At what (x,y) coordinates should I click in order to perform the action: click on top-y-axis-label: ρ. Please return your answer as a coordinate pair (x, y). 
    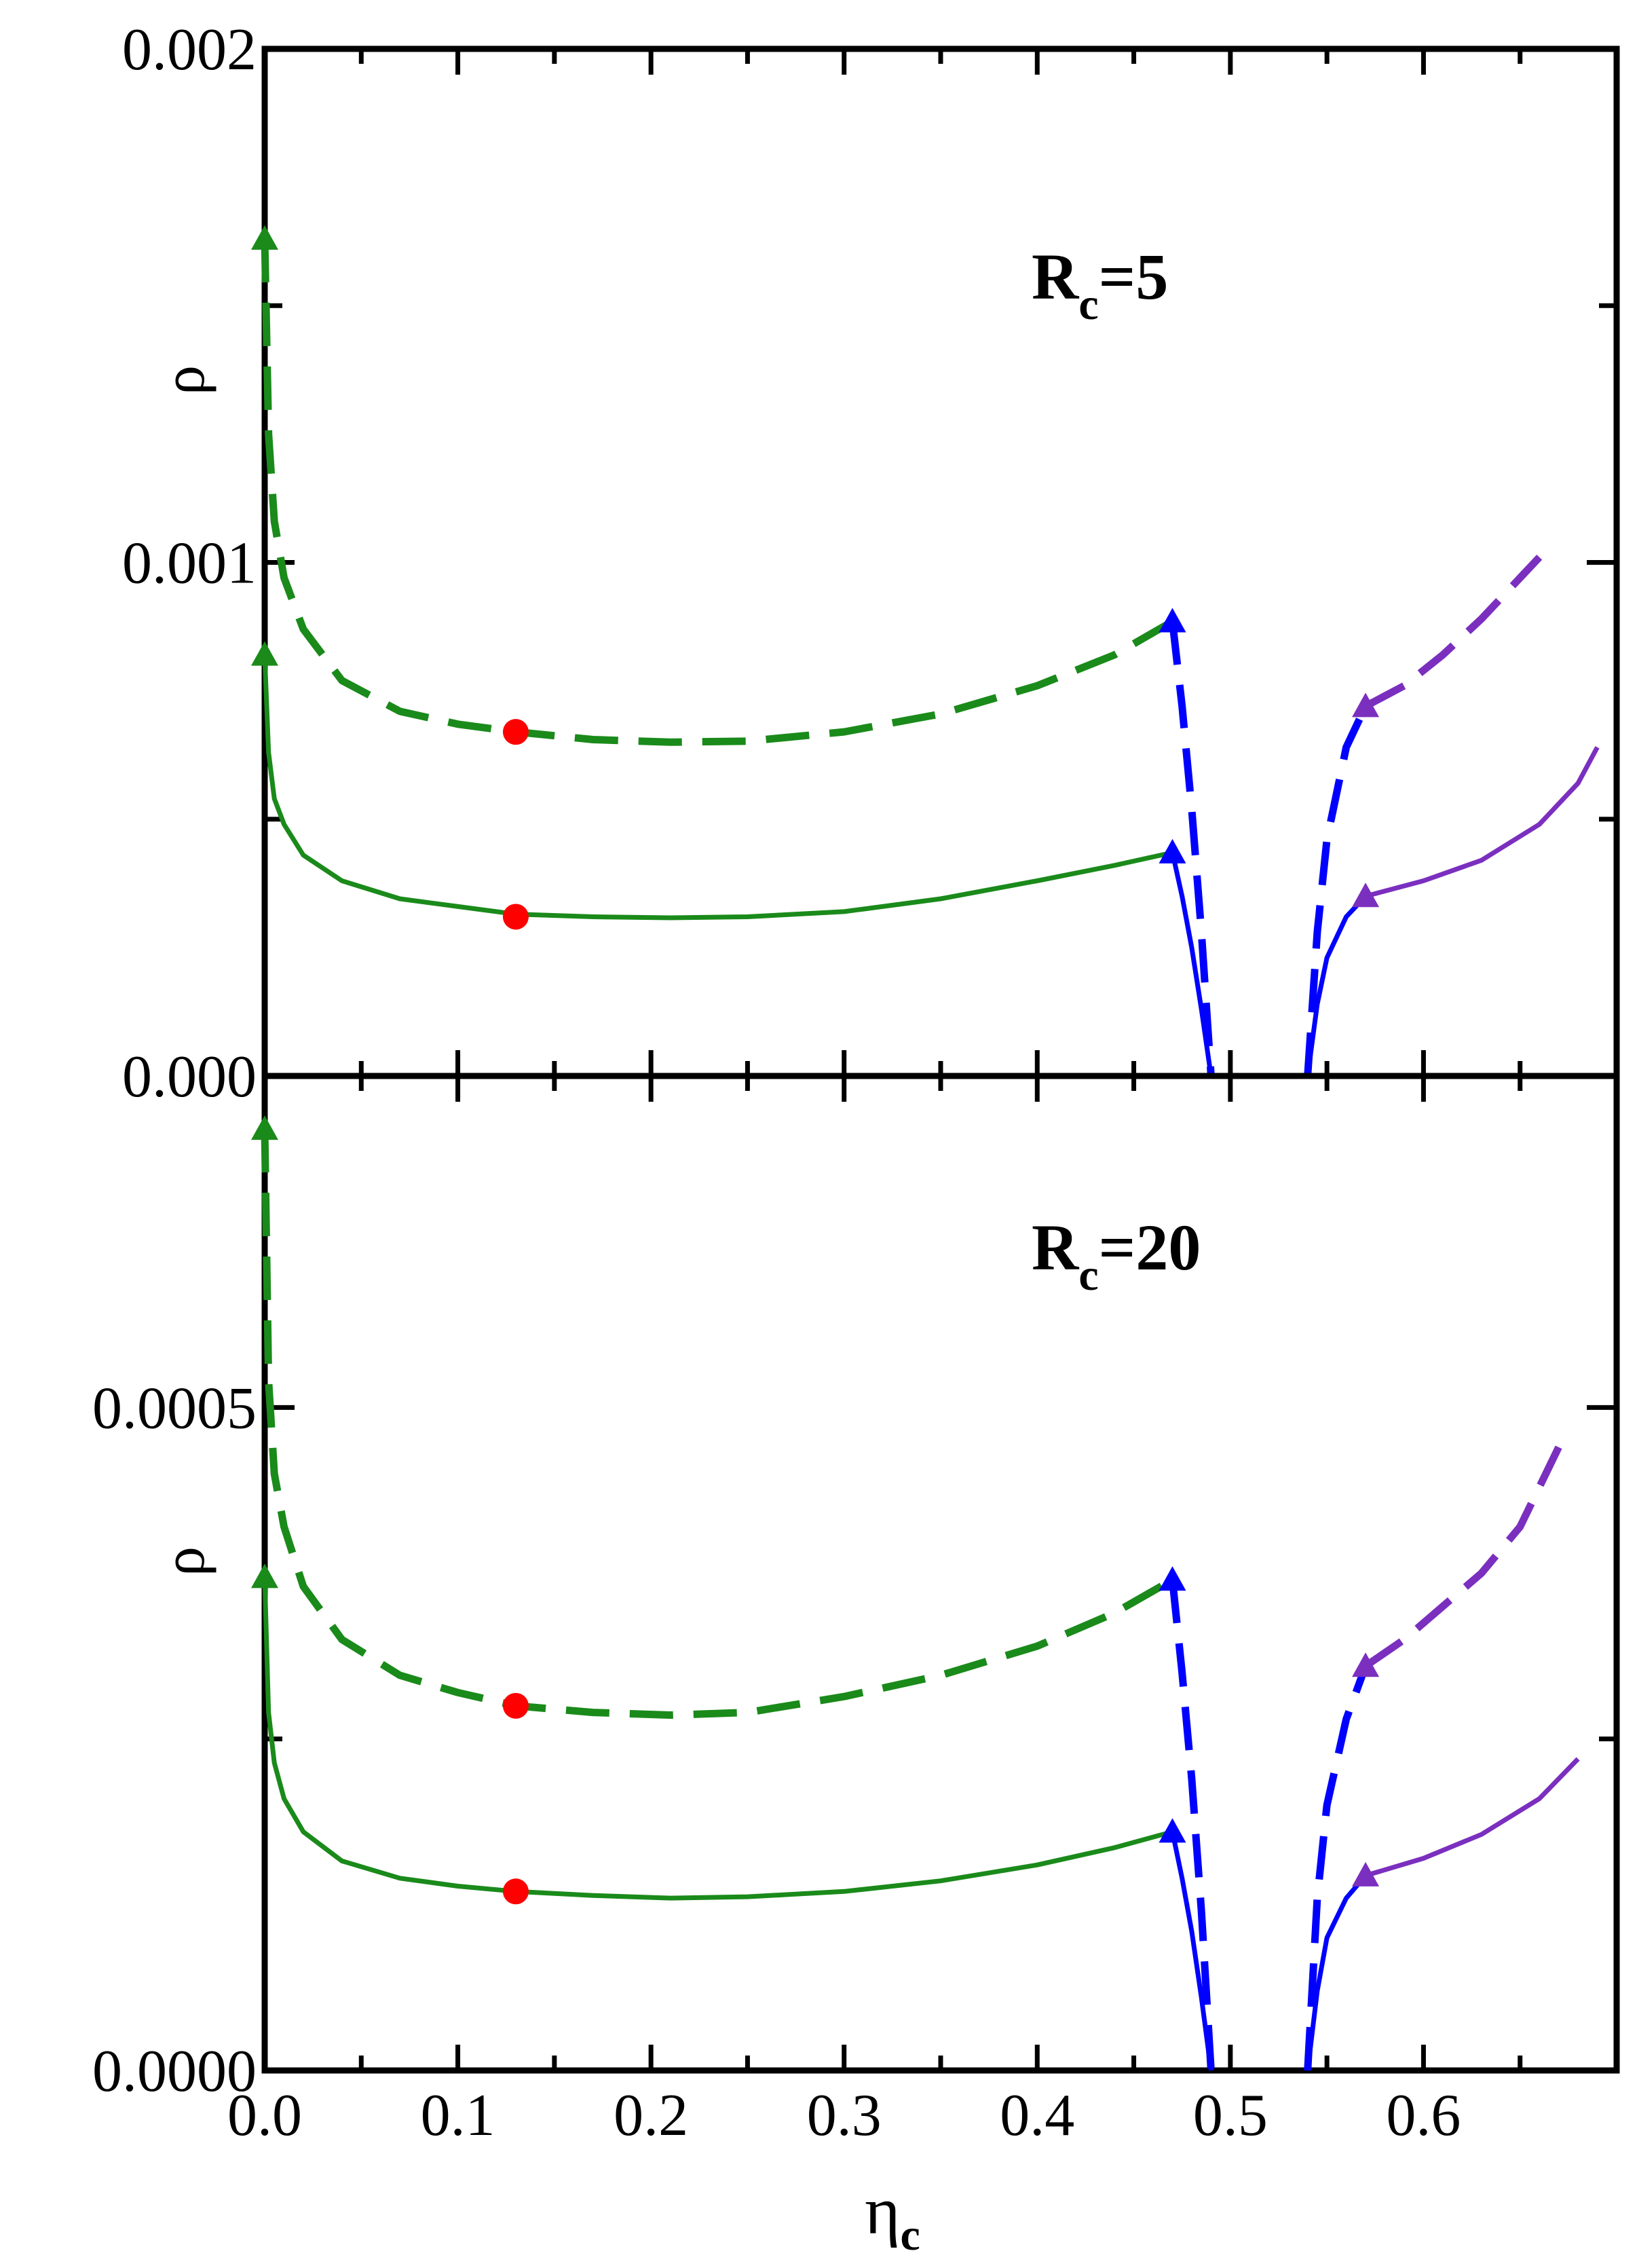
    Looking at the image, I should click on (184, 380).